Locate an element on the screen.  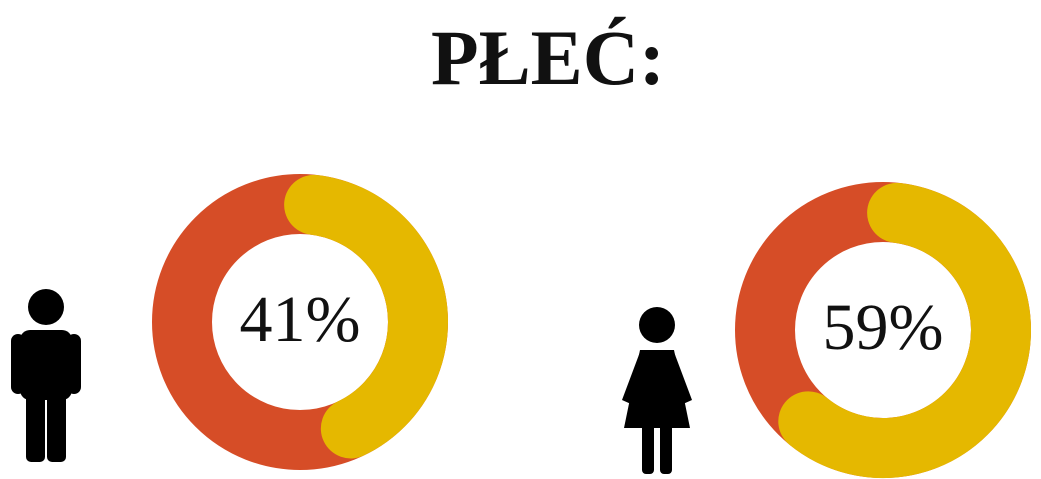
donut-label: 41% is located at coordinates (300, 319).